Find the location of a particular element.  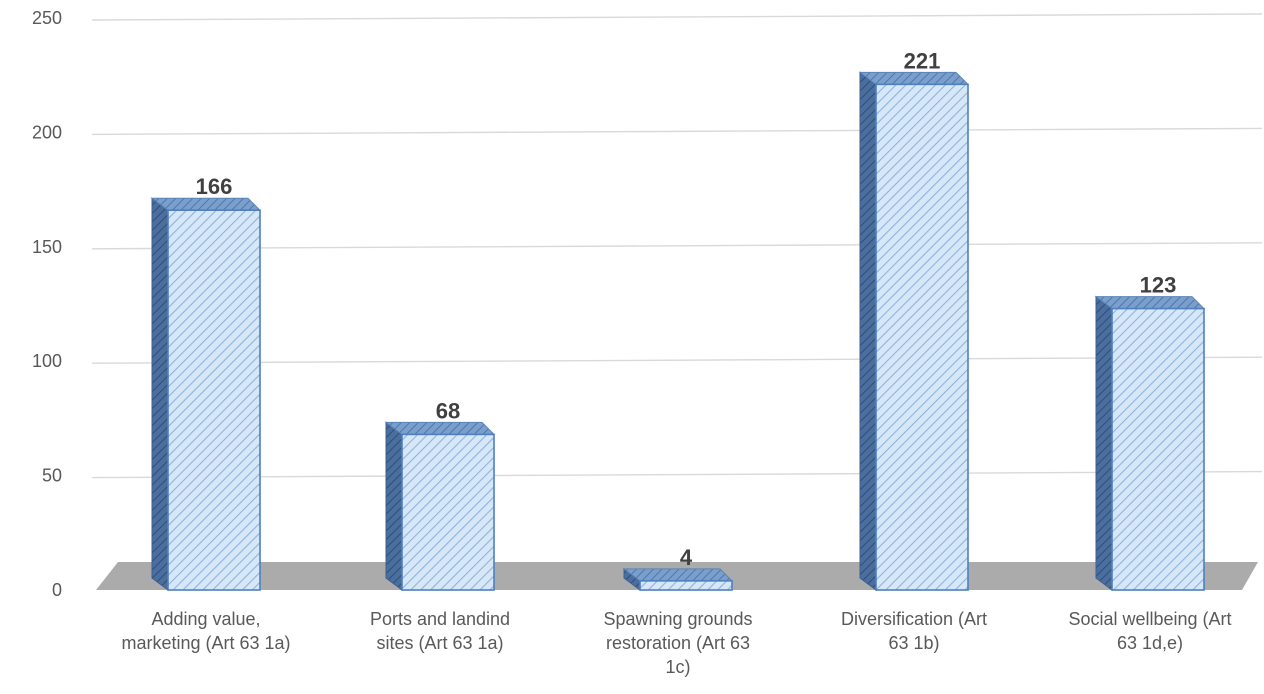

y-tick-label: 50 is located at coordinates (52, 476).